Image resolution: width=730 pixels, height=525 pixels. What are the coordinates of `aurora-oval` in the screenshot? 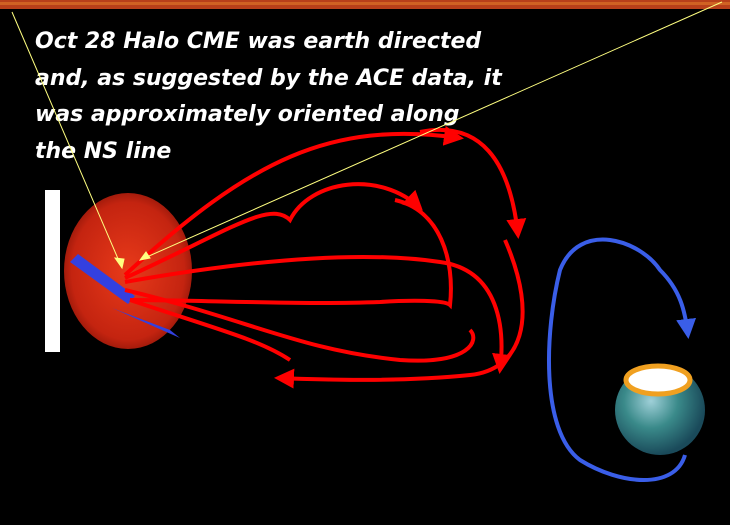 It's located at (658, 380).